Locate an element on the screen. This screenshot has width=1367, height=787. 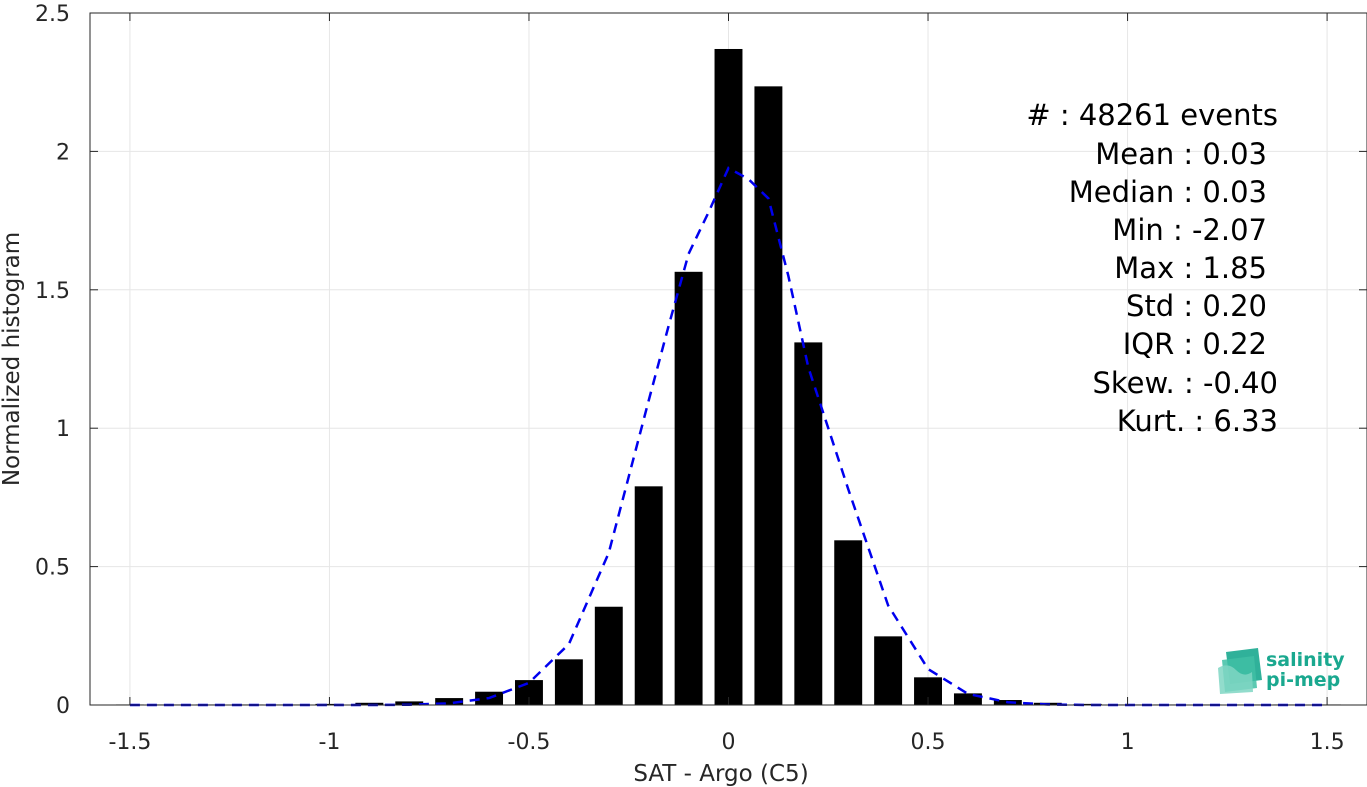
stat-kurt: Kurt. : 6.33 is located at coordinates (1197, 421).